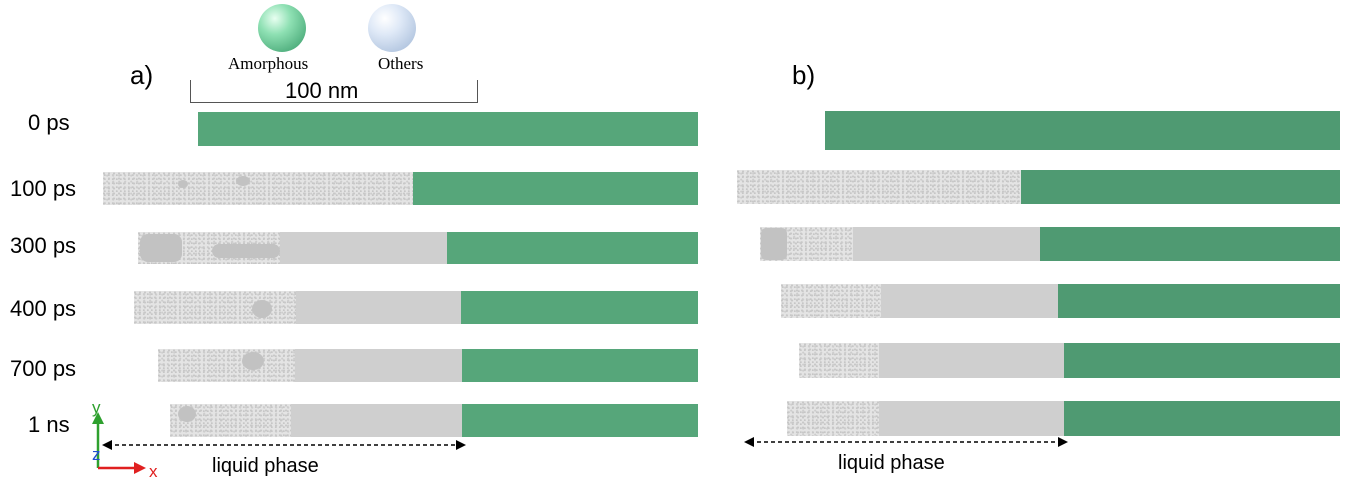 The width and height of the screenshot is (1345, 480). Describe the element at coordinates (580, 365) in the screenshot. I see `bar-a-700ps-amorphous` at that location.